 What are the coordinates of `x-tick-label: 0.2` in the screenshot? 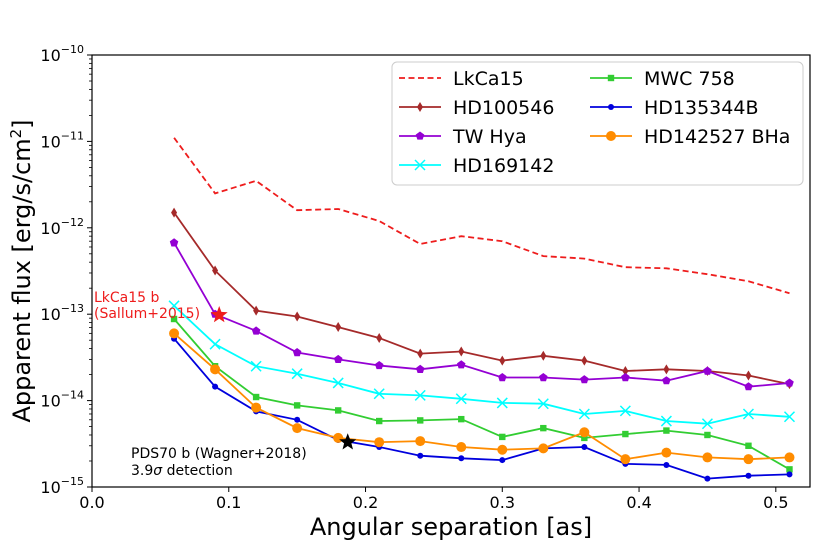 It's located at (365, 502).